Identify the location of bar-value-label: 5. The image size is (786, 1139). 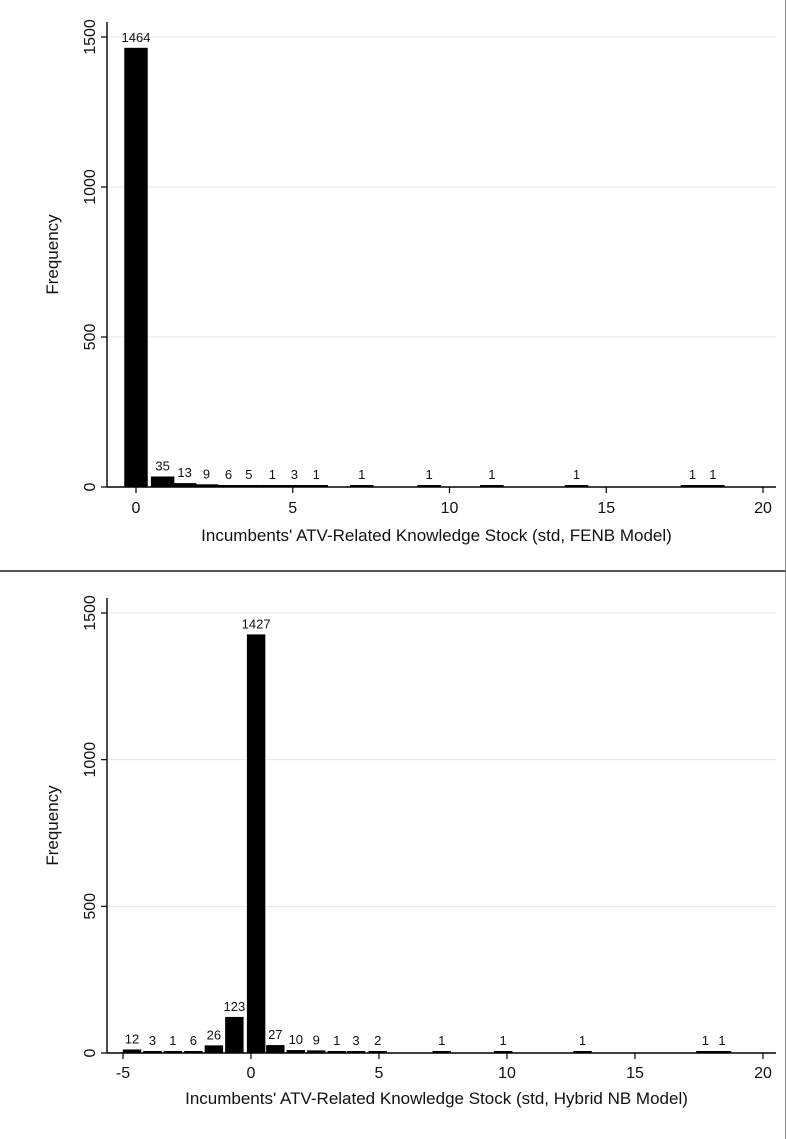
(248, 474).